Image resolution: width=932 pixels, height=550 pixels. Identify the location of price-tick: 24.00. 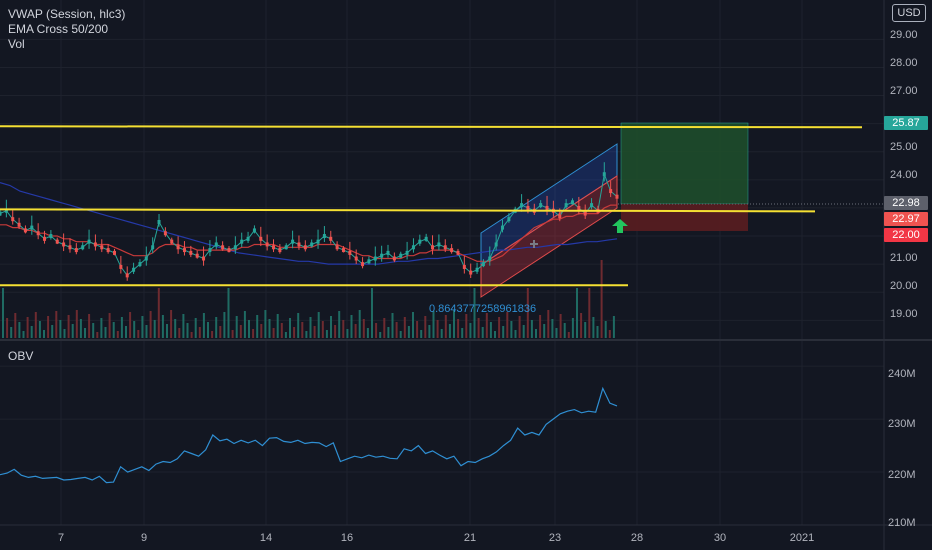
(904, 175).